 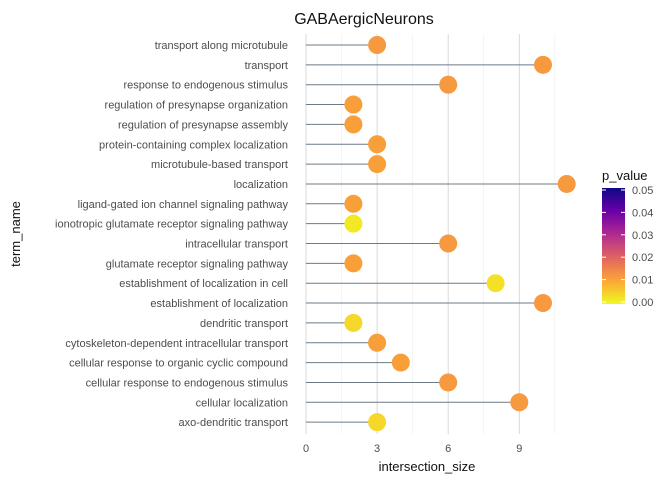 I want to click on y-tick-label: axo-dendritic transport, so click(x=233, y=423).